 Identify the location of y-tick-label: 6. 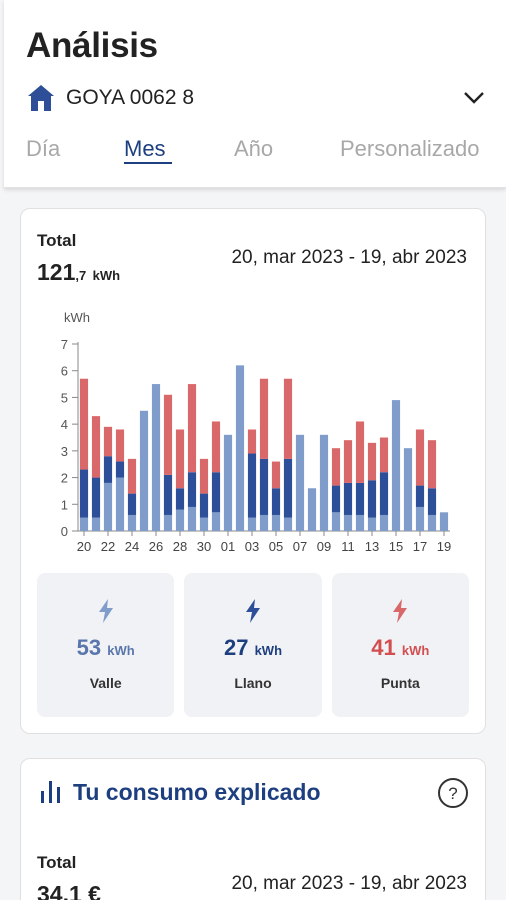
(64, 371).